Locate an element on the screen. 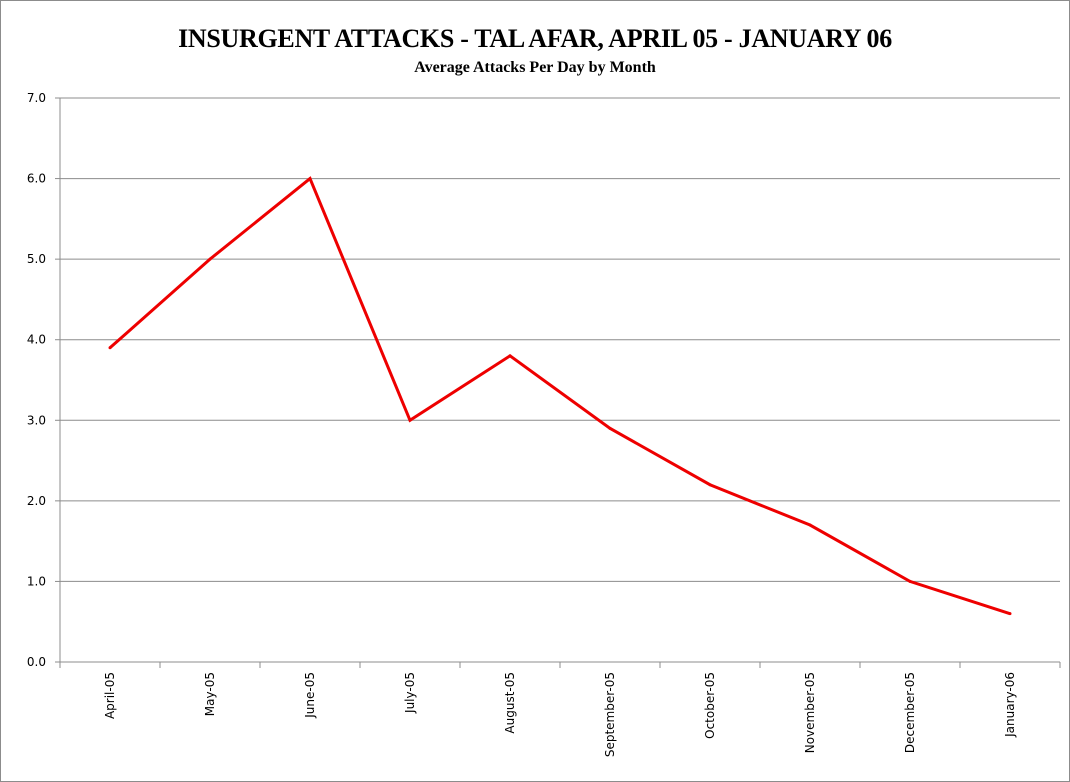 The image size is (1070, 782). x-tick-label: July-05 is located at coordinates (410, 693).